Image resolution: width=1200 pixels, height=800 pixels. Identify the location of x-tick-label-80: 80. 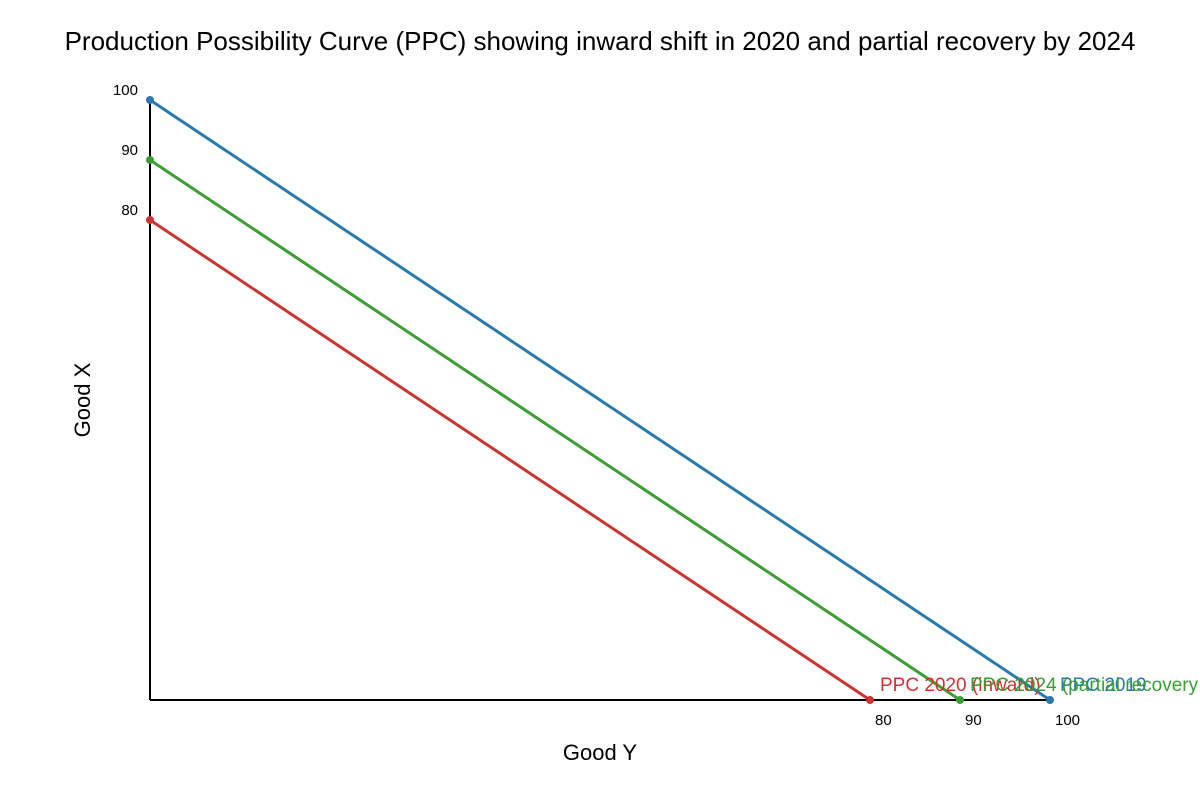
(883, 720).